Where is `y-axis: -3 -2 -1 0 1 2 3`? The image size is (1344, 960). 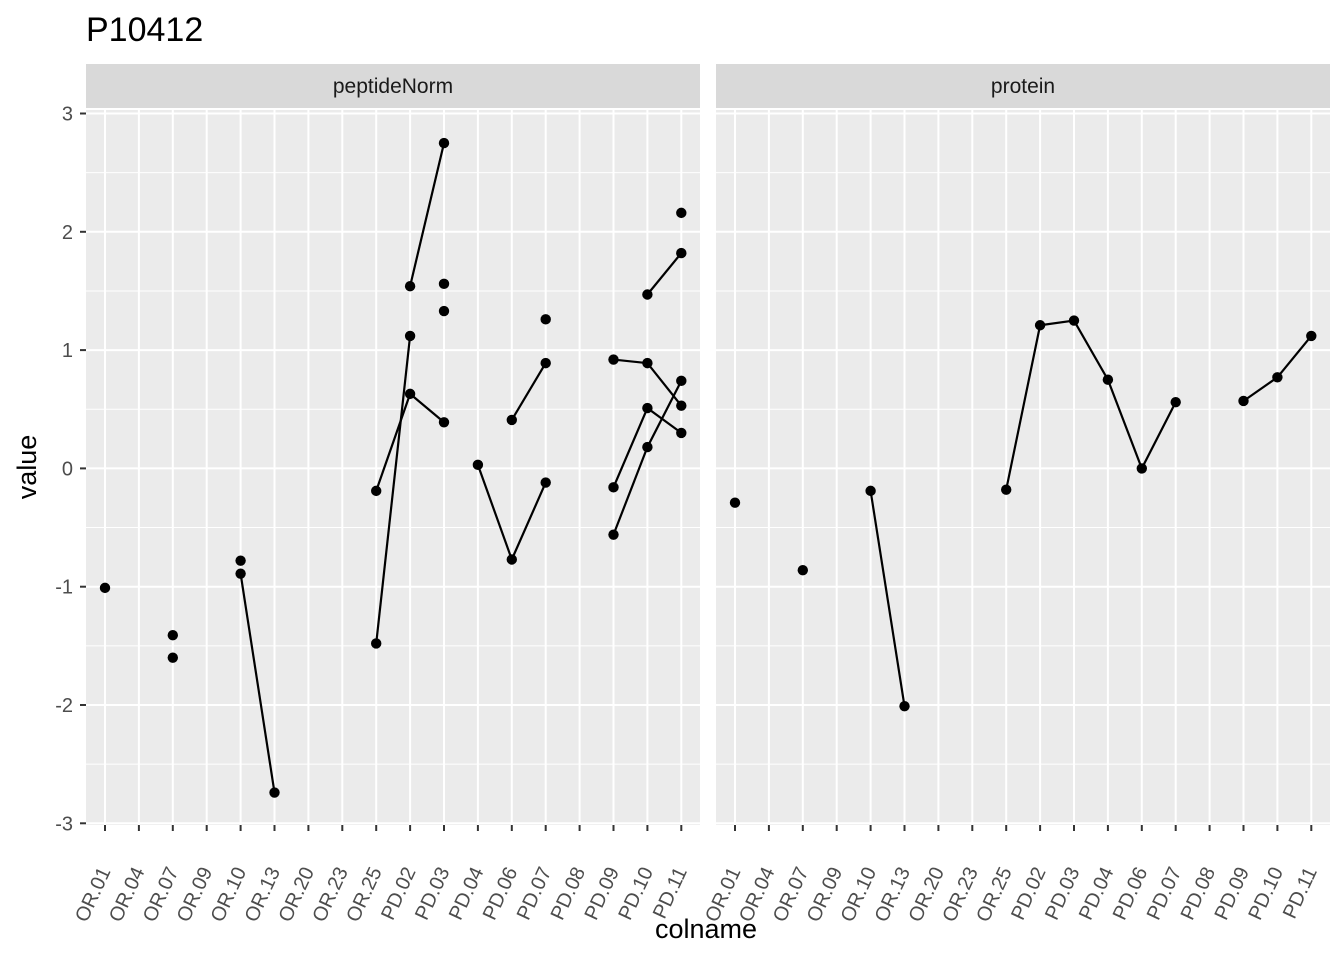 y-axis: -3 -2 -1 0 1 2 3 is located at coordinates (70, 469).